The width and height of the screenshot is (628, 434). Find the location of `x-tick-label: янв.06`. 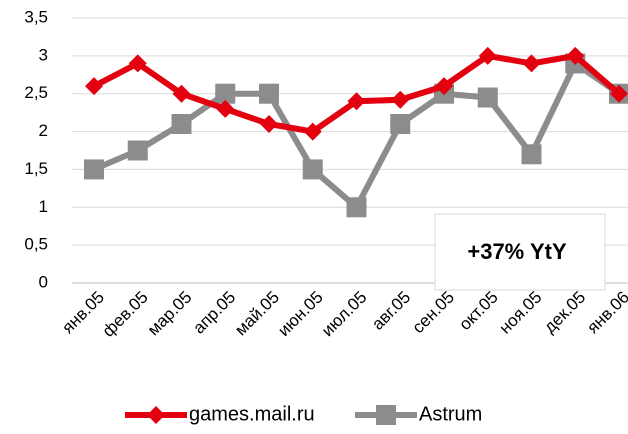

x-tick-label: янв.06 is located at coordinates (605, 313).